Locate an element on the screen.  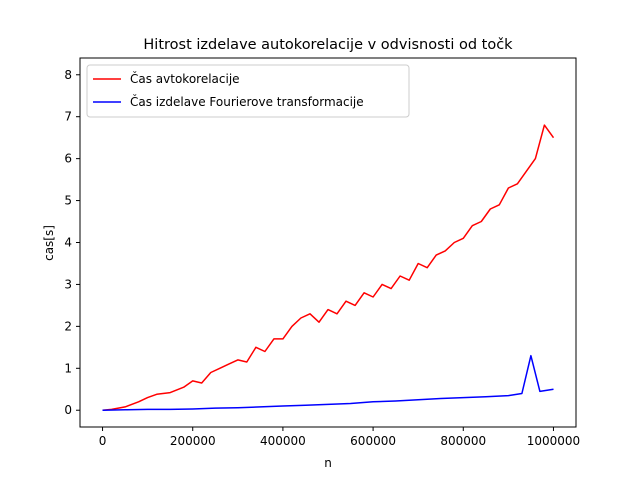
x-tick-label: 600000 is located at coordinates (373, 441).